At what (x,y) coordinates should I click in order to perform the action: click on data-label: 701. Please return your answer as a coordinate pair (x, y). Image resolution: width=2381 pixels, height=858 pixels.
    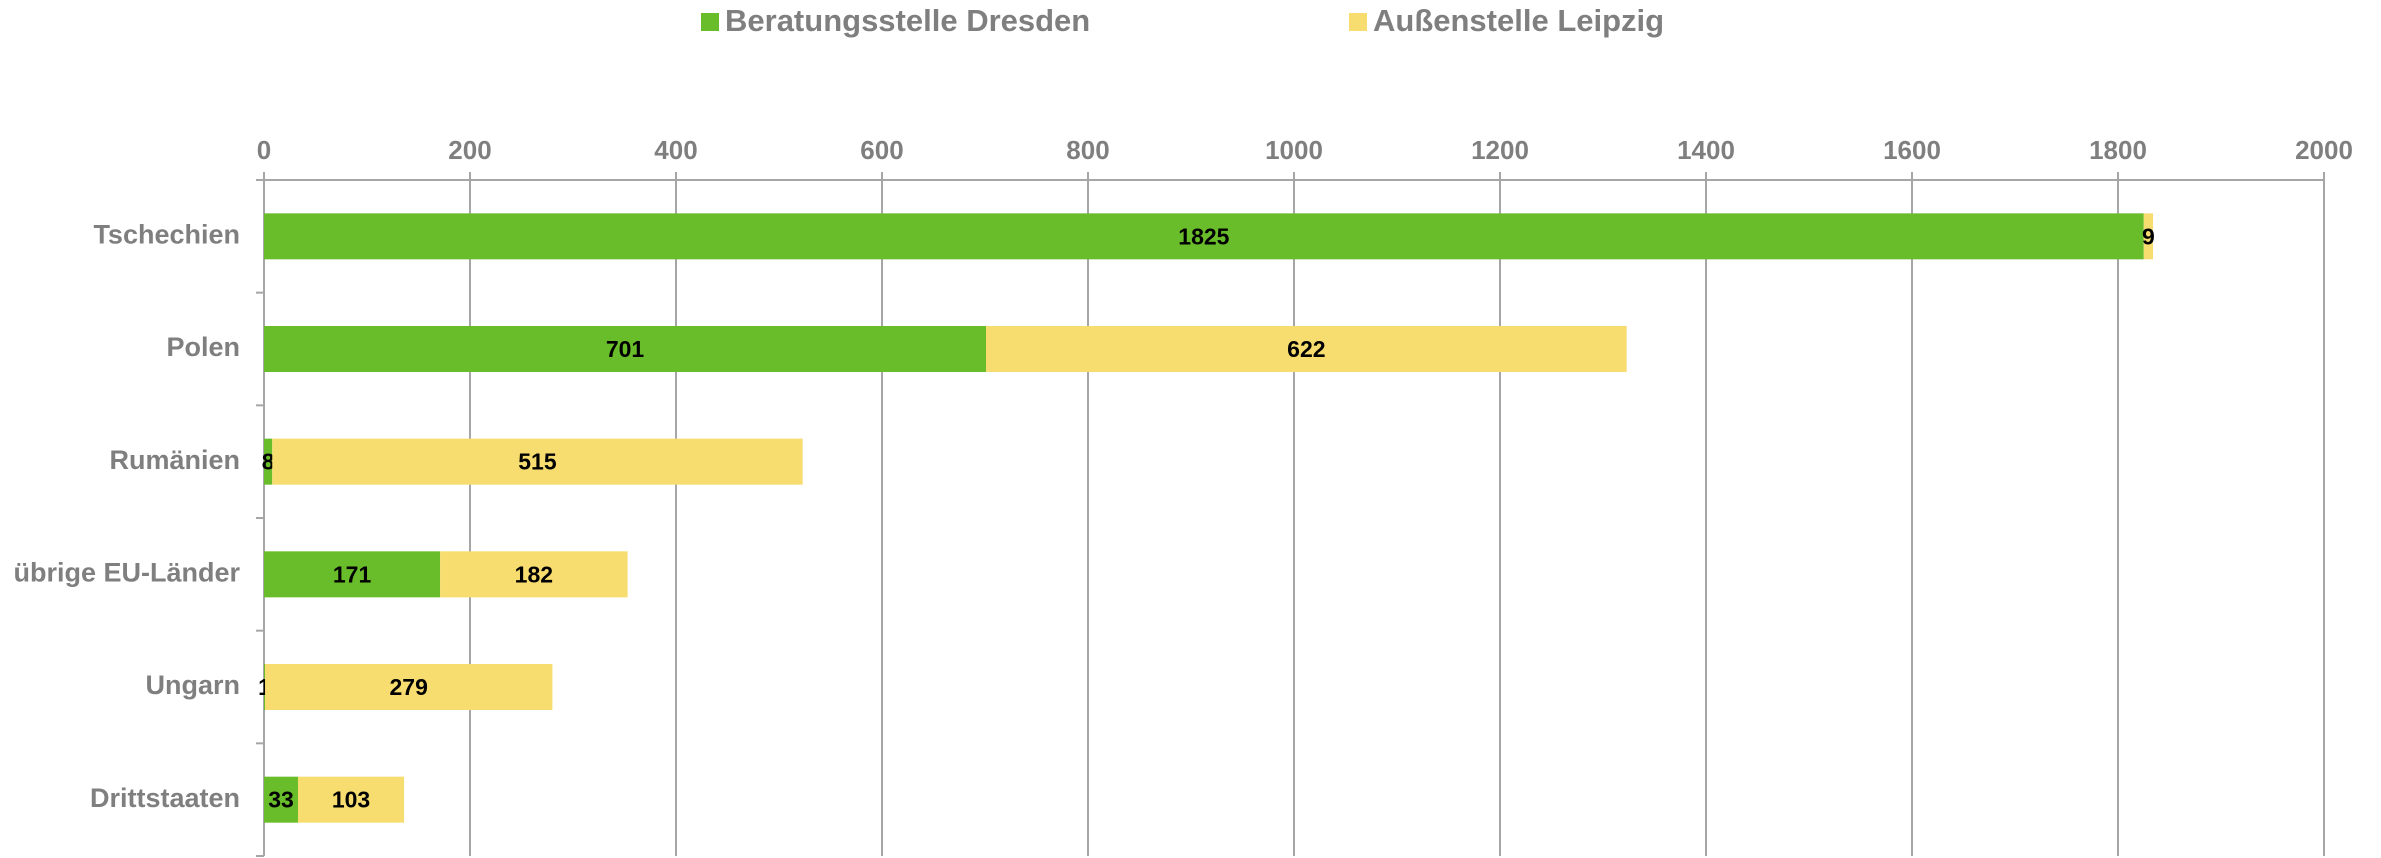
    Looking at the image, I should click on (625, 349).